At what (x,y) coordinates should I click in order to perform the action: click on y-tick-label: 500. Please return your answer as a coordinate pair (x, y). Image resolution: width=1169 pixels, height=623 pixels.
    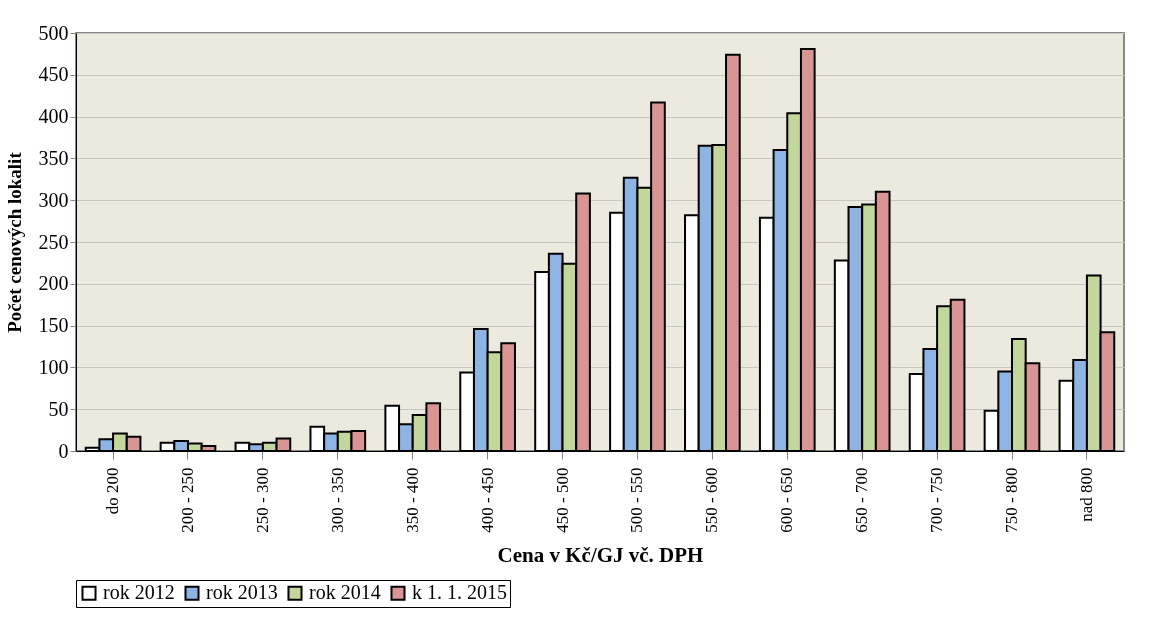
    Looking at the image, I should click on (53, 32).